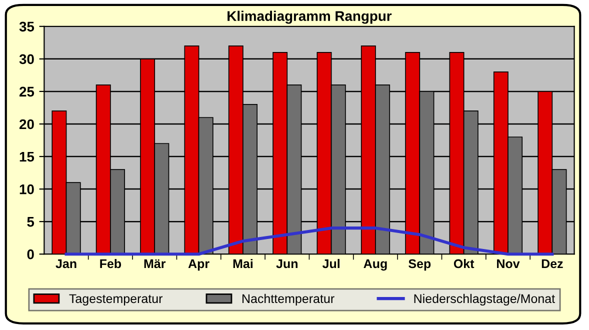 This screenshot has height=330, width=589. What do you see at coordinates (26, 27) in the screenshot?
I see `y-tick-label: 35` at bounding box center [26, 27].